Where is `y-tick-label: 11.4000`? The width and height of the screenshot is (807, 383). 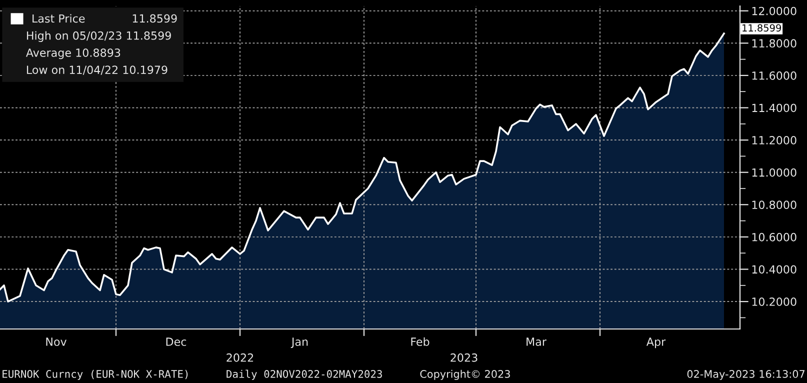 y-tick-label: 11.4000 is located at coordinates (774, 108).